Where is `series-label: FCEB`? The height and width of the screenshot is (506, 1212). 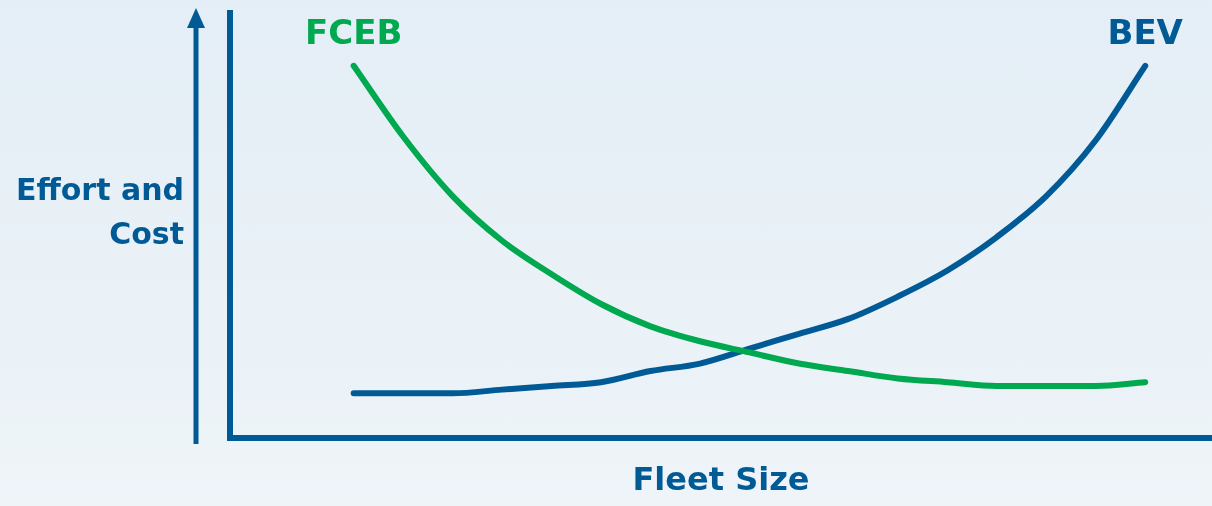 series-label: FCEB is located at coordinates (354, 31).